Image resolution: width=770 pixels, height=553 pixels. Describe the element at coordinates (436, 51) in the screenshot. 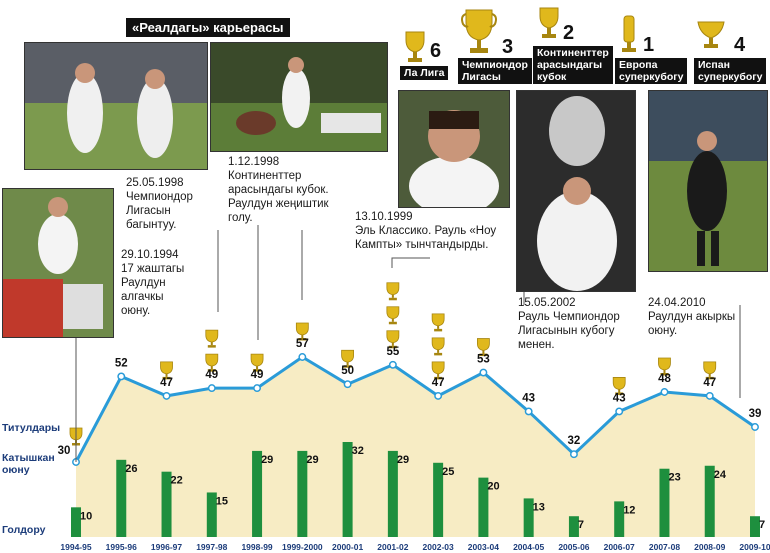

I see `stat-count: 6` at that location.